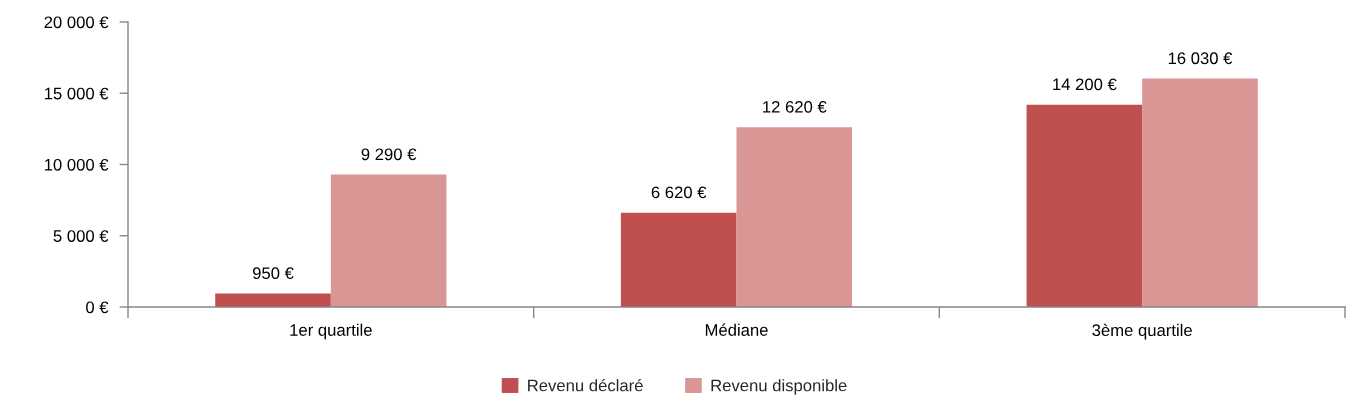  I want to click on x-tick-label: Médiane, so click(736, 329).